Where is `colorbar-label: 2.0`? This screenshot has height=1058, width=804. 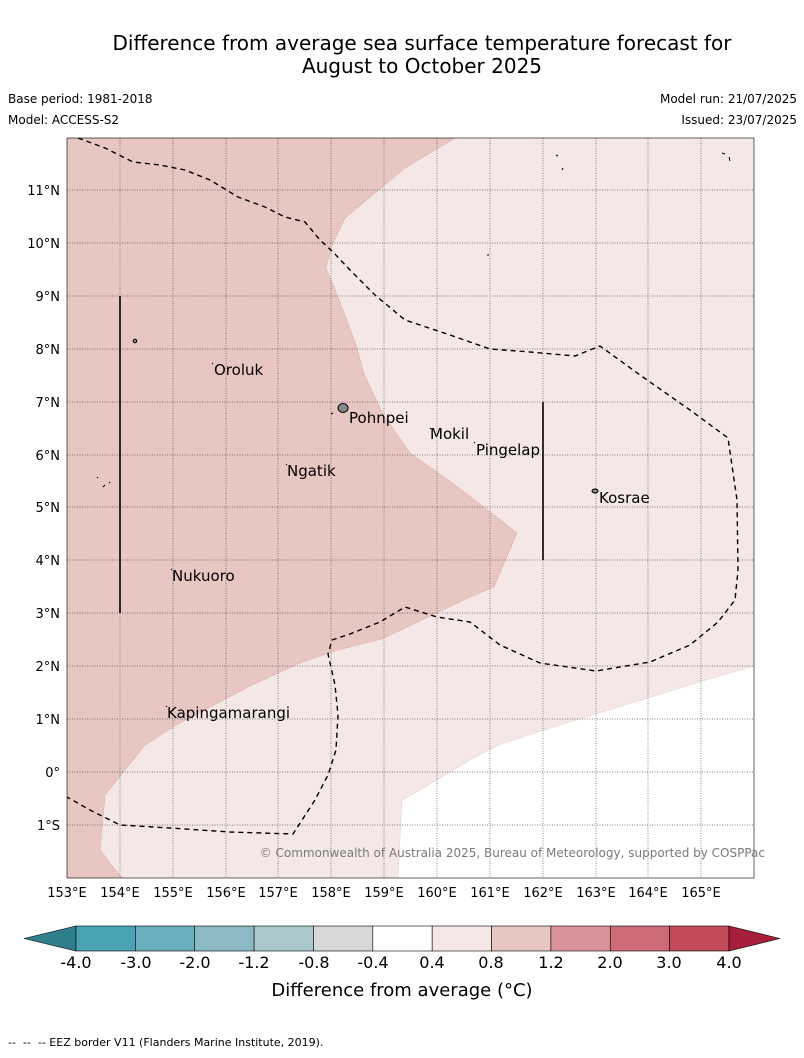 colorbar-label: 2.0 is located at coordinates (610, 962).